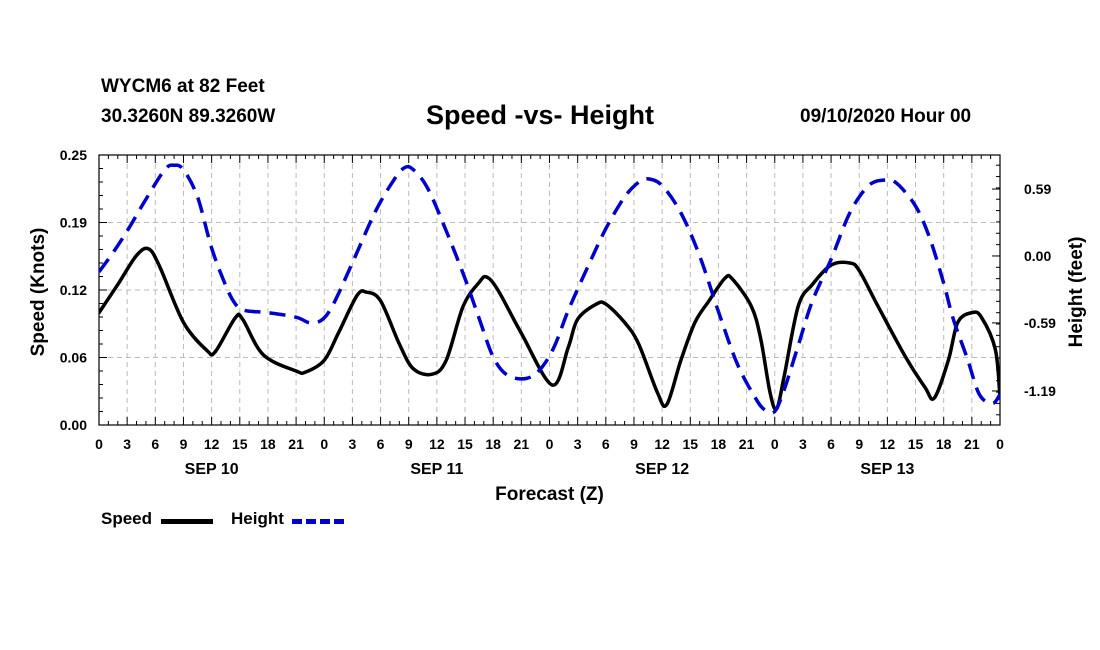  I want to click on day-label: SEP 10, so click(212, 469).